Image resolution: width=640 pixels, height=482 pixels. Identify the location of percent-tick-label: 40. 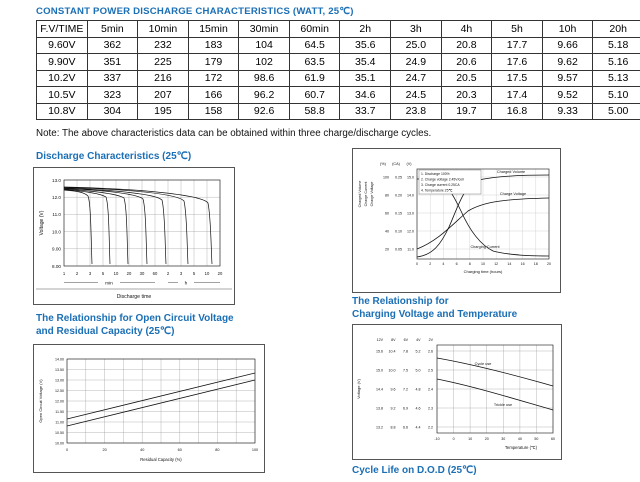
(387, 231).